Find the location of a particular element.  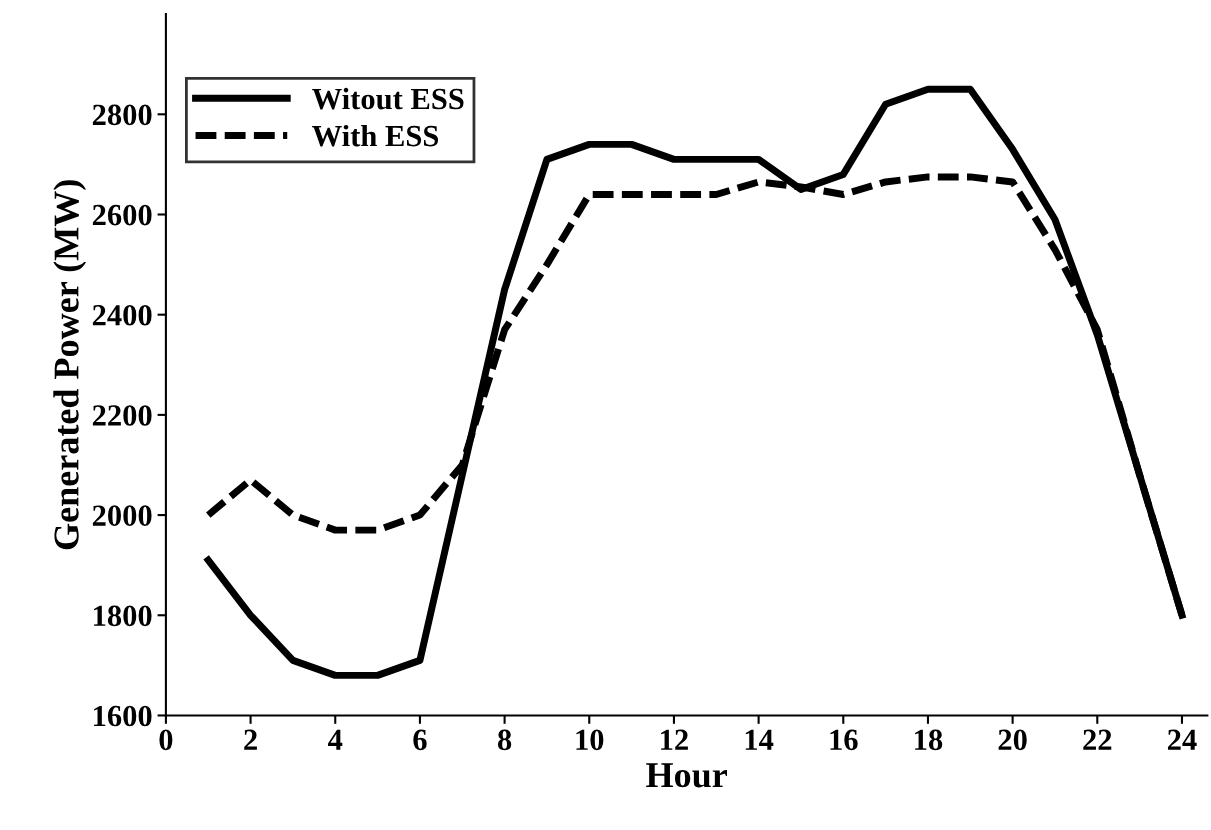

y-axis-title: Generated Power (MW) is located at coordinates (70, 365).